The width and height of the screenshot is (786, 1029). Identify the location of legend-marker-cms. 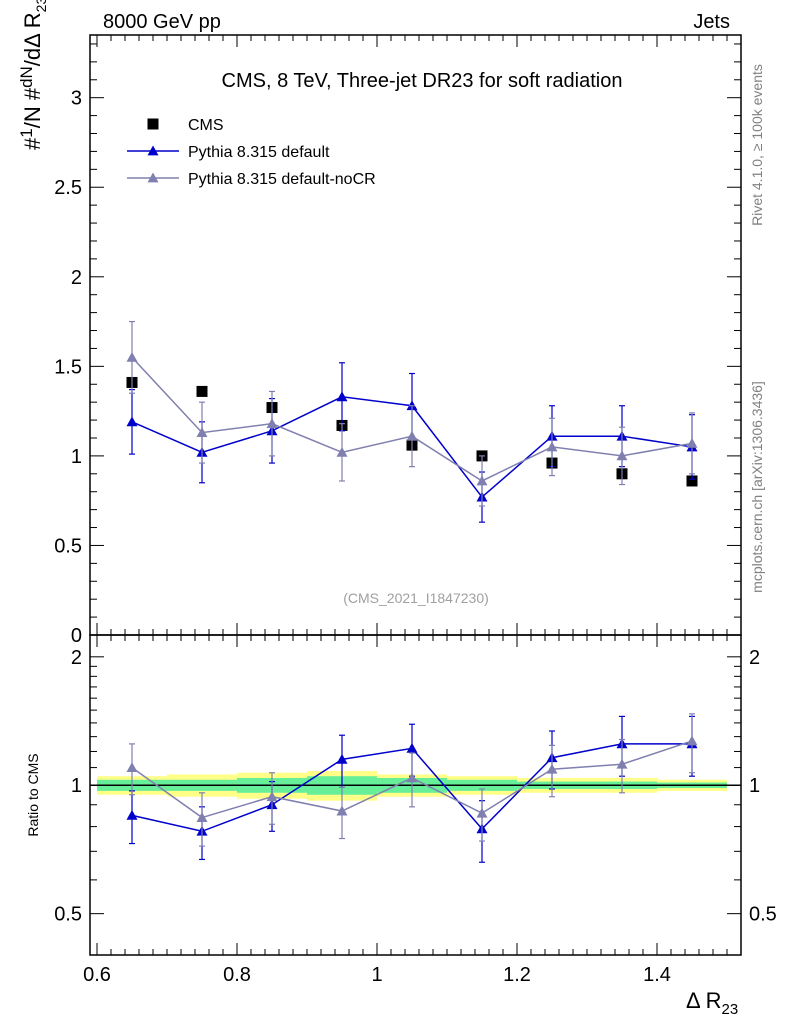
(153, 124).